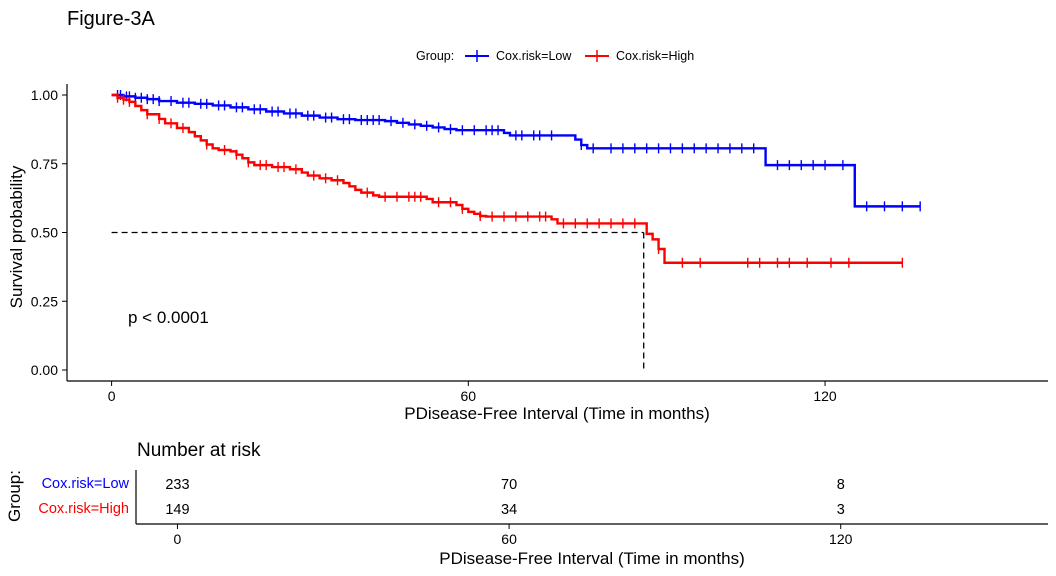 This screenshot has width=1056, height=576. I want to click on risk-row-label-high: Cox.risk=High, so click(83, 509).